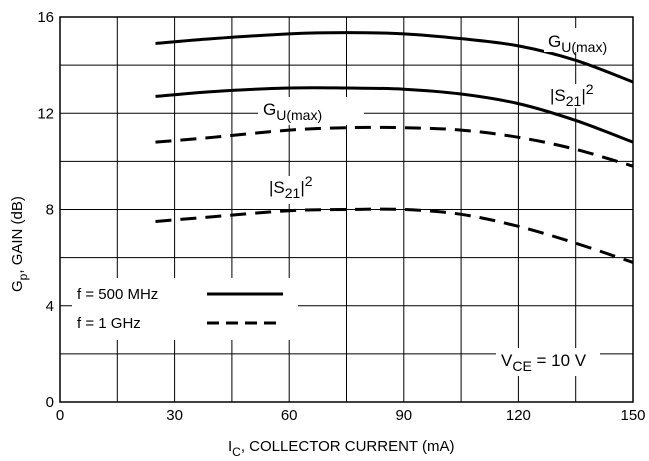 The image size is (649, 461). I want to click on x-tick-label-90: 90, so click(403, 415).